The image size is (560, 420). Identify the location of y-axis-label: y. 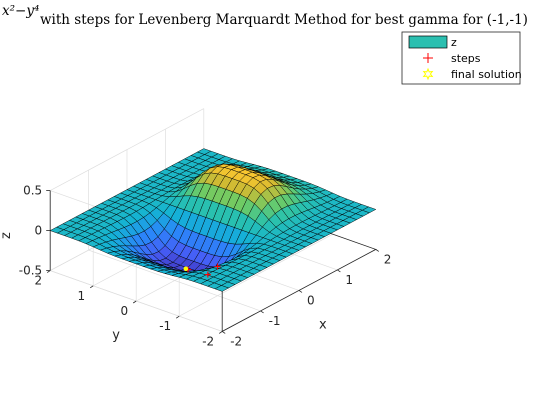
(116, 335).